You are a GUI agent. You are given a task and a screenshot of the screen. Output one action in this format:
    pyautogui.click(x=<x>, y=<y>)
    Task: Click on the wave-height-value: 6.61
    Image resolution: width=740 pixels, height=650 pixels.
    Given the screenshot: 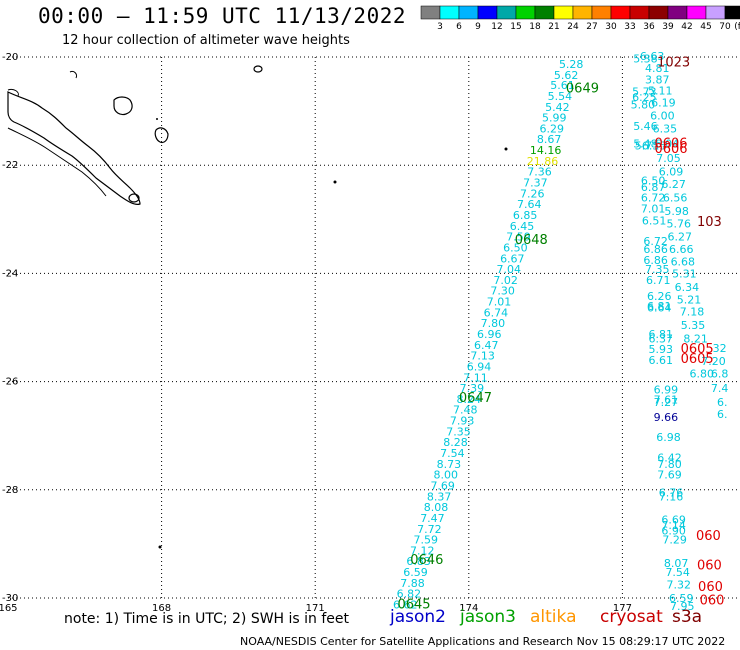 What is the action you would take?
    pyautogui.click(x=661, y=360)
    